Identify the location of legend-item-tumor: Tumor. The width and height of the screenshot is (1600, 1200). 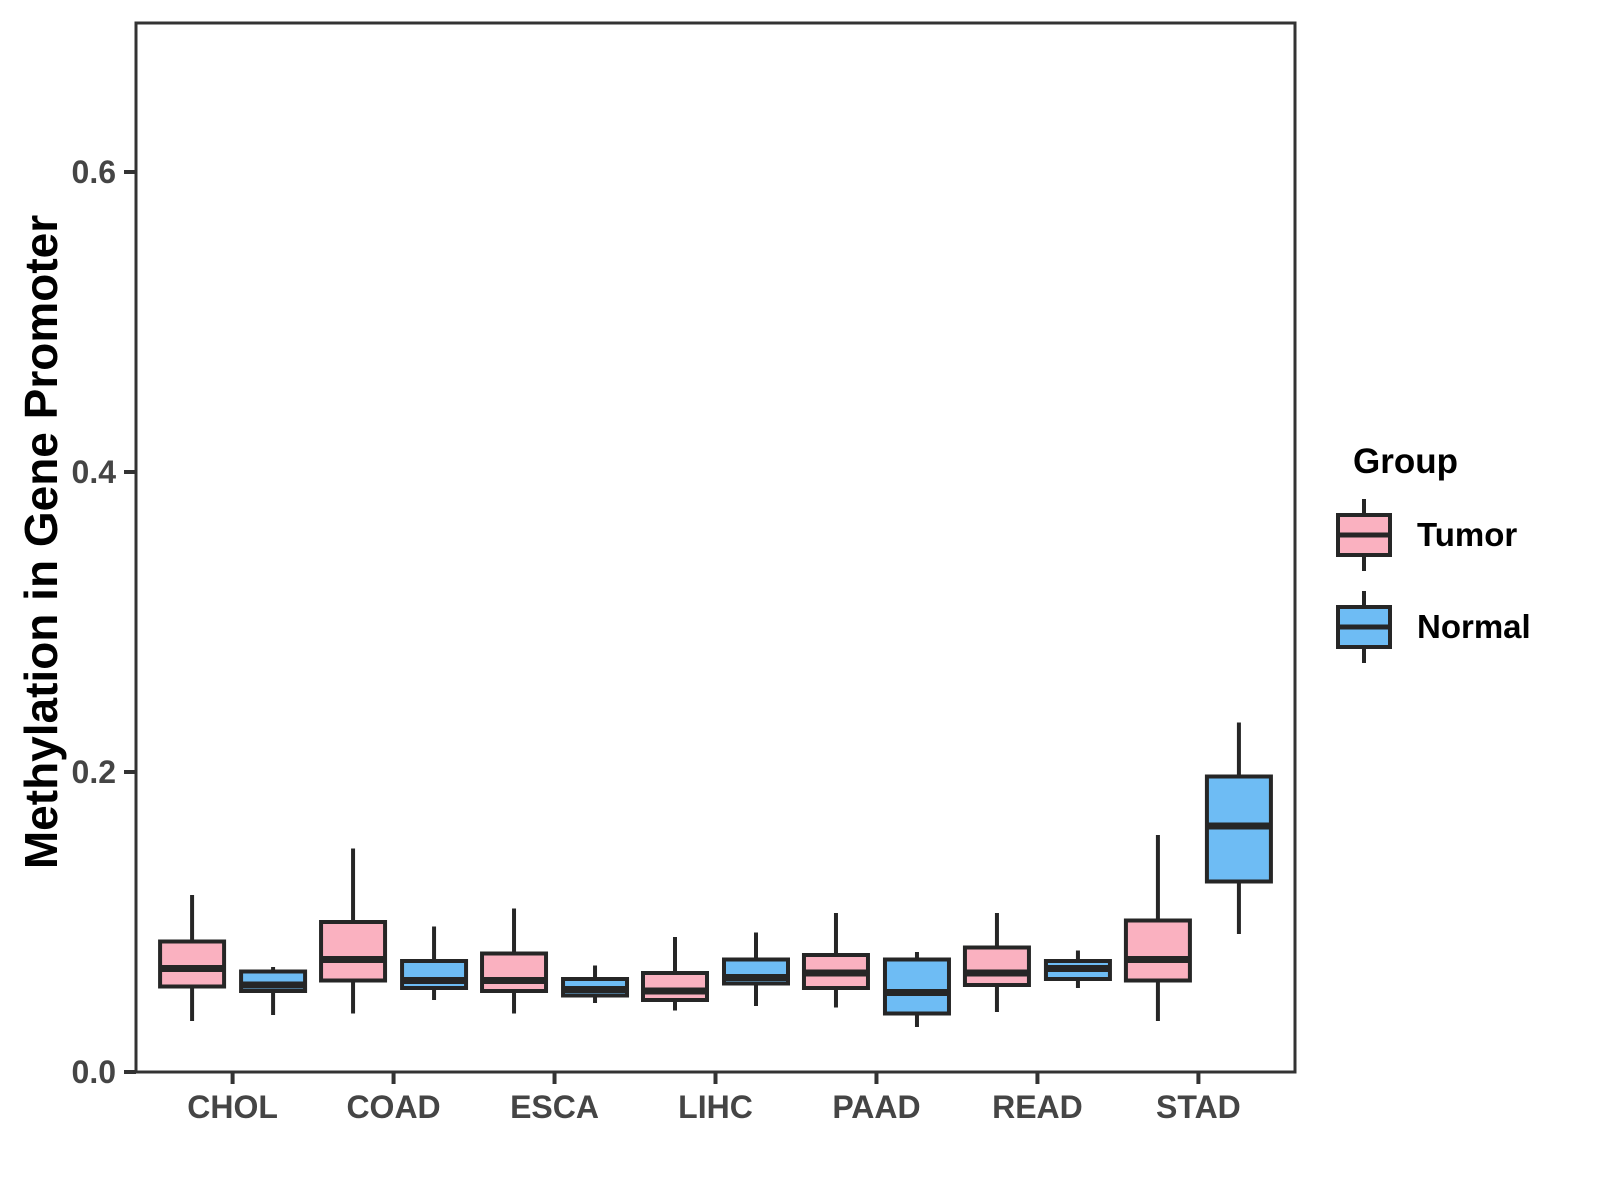
(1433, 535).